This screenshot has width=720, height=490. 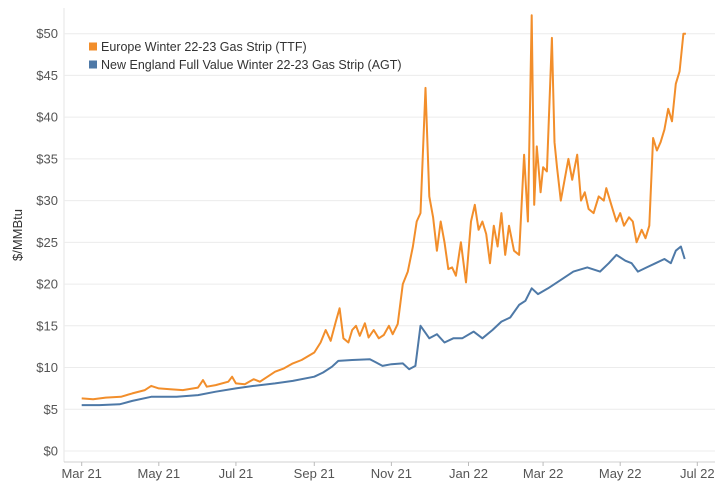 I want to click on y-axis-title: $/MMBtu, so click(x=17, y=235).